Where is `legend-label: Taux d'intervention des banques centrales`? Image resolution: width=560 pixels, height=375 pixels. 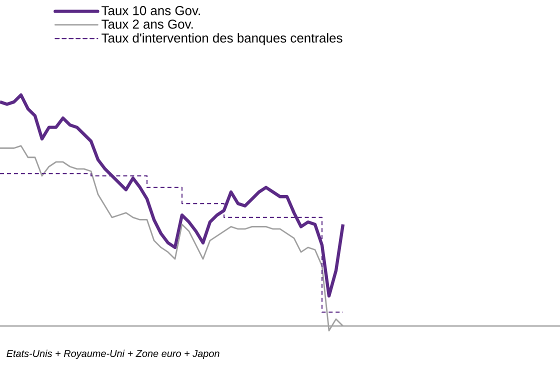
legend-label: Taux d'intervention des banques centrales is located at coordinates (222, 39).